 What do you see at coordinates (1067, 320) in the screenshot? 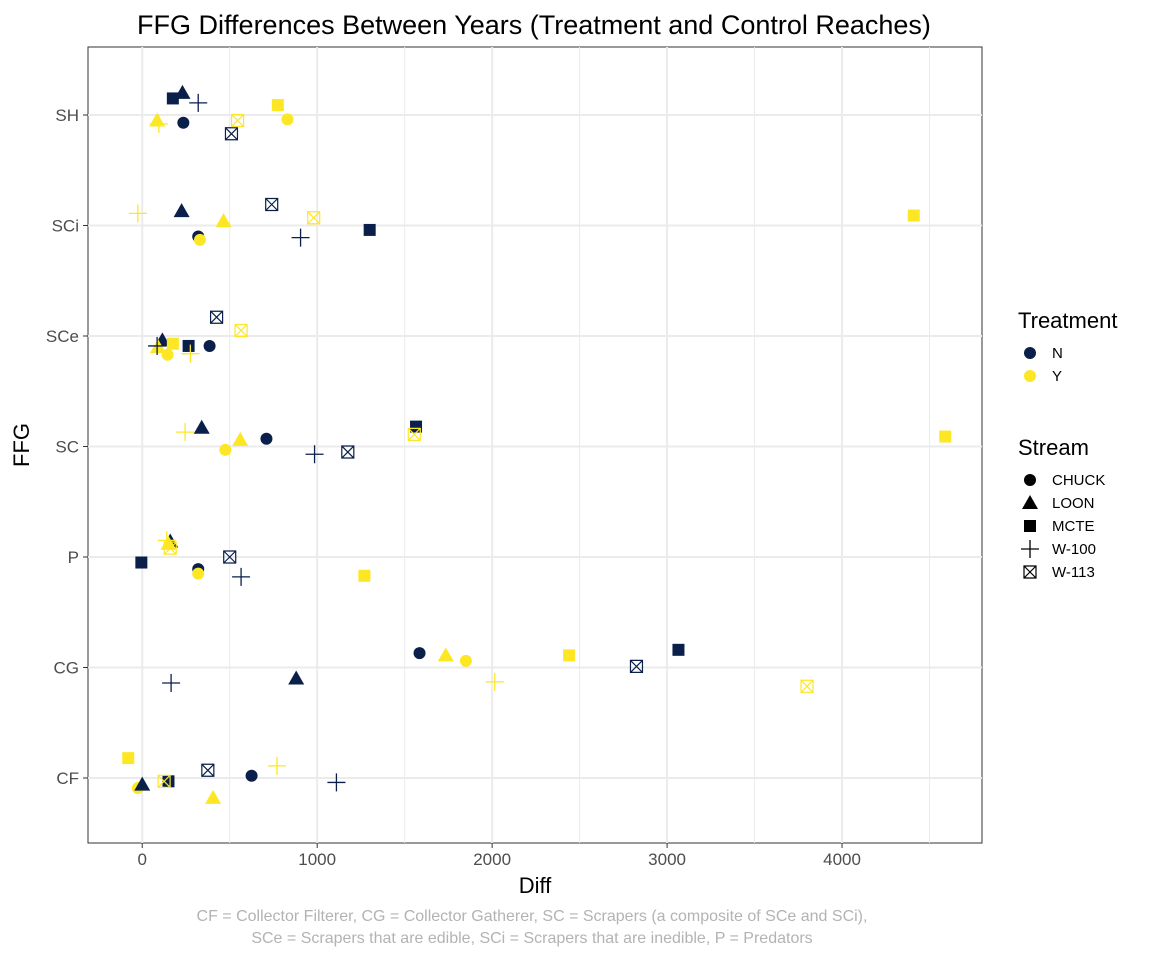
I see `legend-title-treatment: Treatment` at bounding box center [1067, 320].